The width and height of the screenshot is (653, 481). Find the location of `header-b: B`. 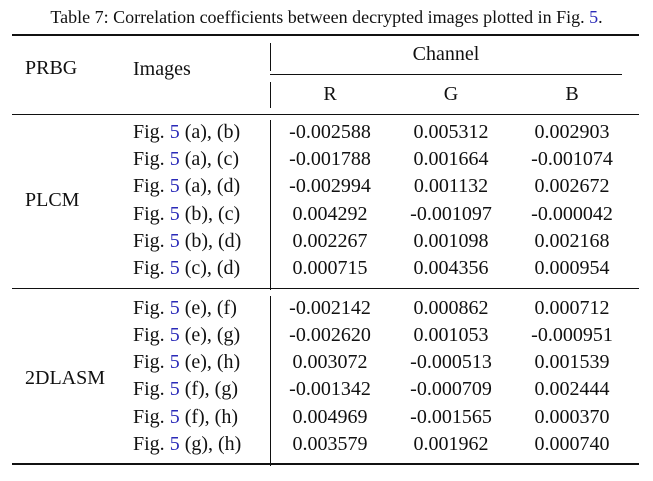

header-b: B is located at coordinates (572, 94).